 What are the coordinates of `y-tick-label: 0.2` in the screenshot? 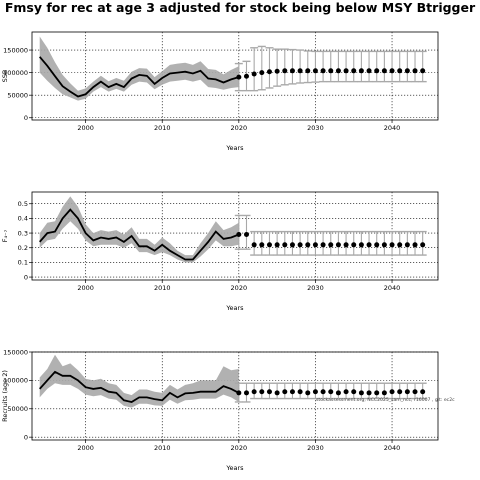 It's located at (23, 248).